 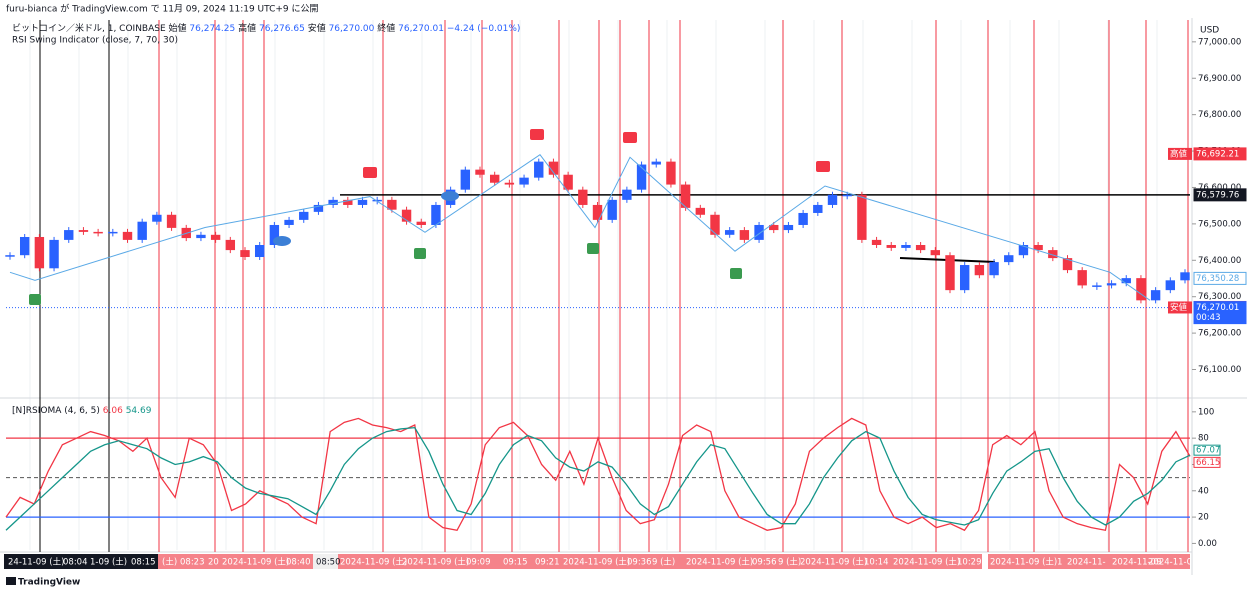 What do you see at coordinates (49, 583) in the screenshot?
I see `footer-logo: TradingView` at bounding box center [49, 583].